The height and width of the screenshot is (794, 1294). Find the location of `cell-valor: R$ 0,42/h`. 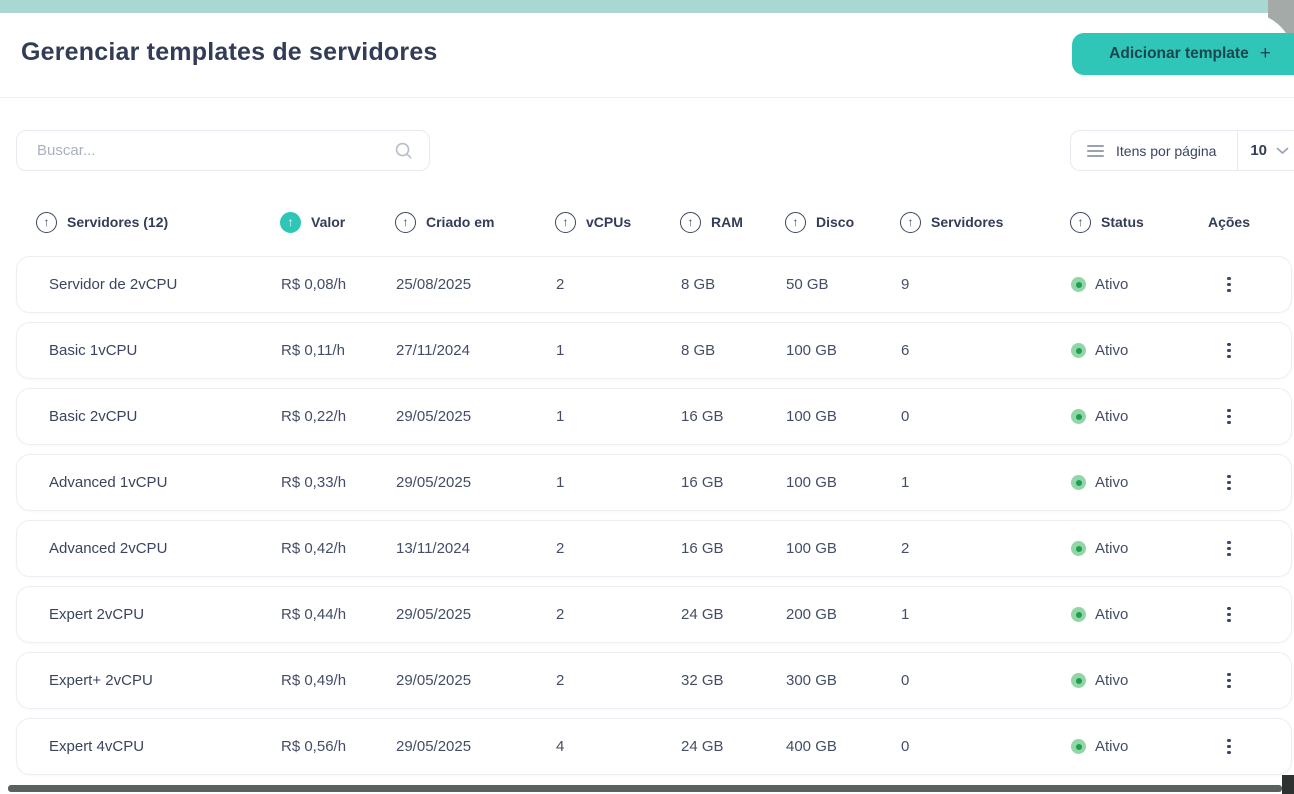

cell-valor: R$ 0,42/h is located at coordinates (314, 548).